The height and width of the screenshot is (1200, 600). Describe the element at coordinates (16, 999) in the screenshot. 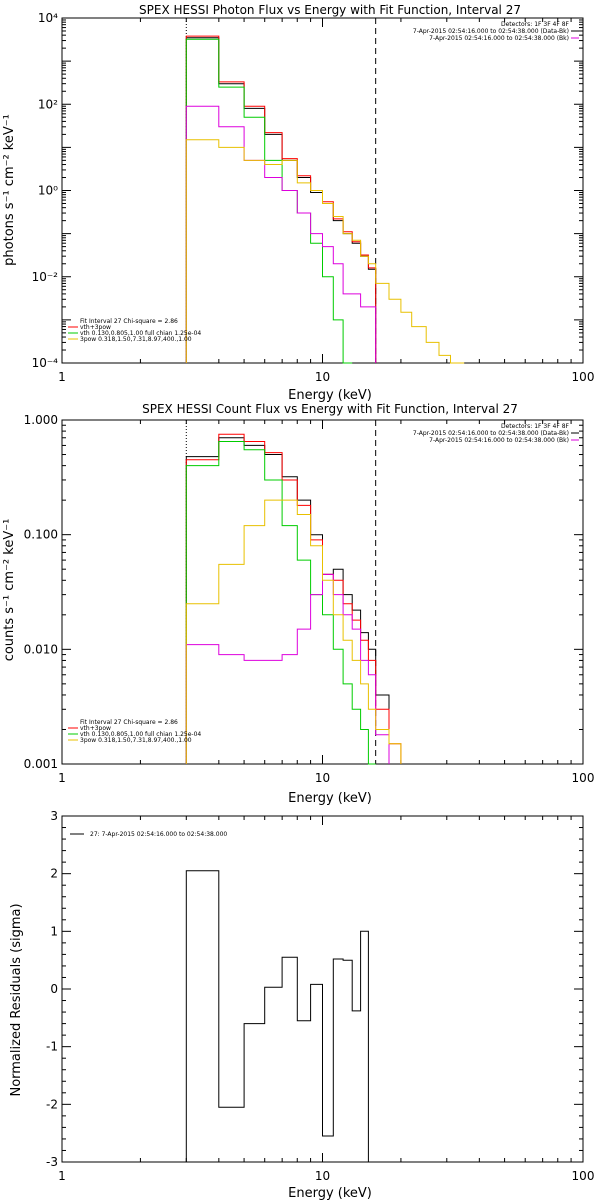

I see `y-axis-label: Normalized Residuals (sigma)` at that location.